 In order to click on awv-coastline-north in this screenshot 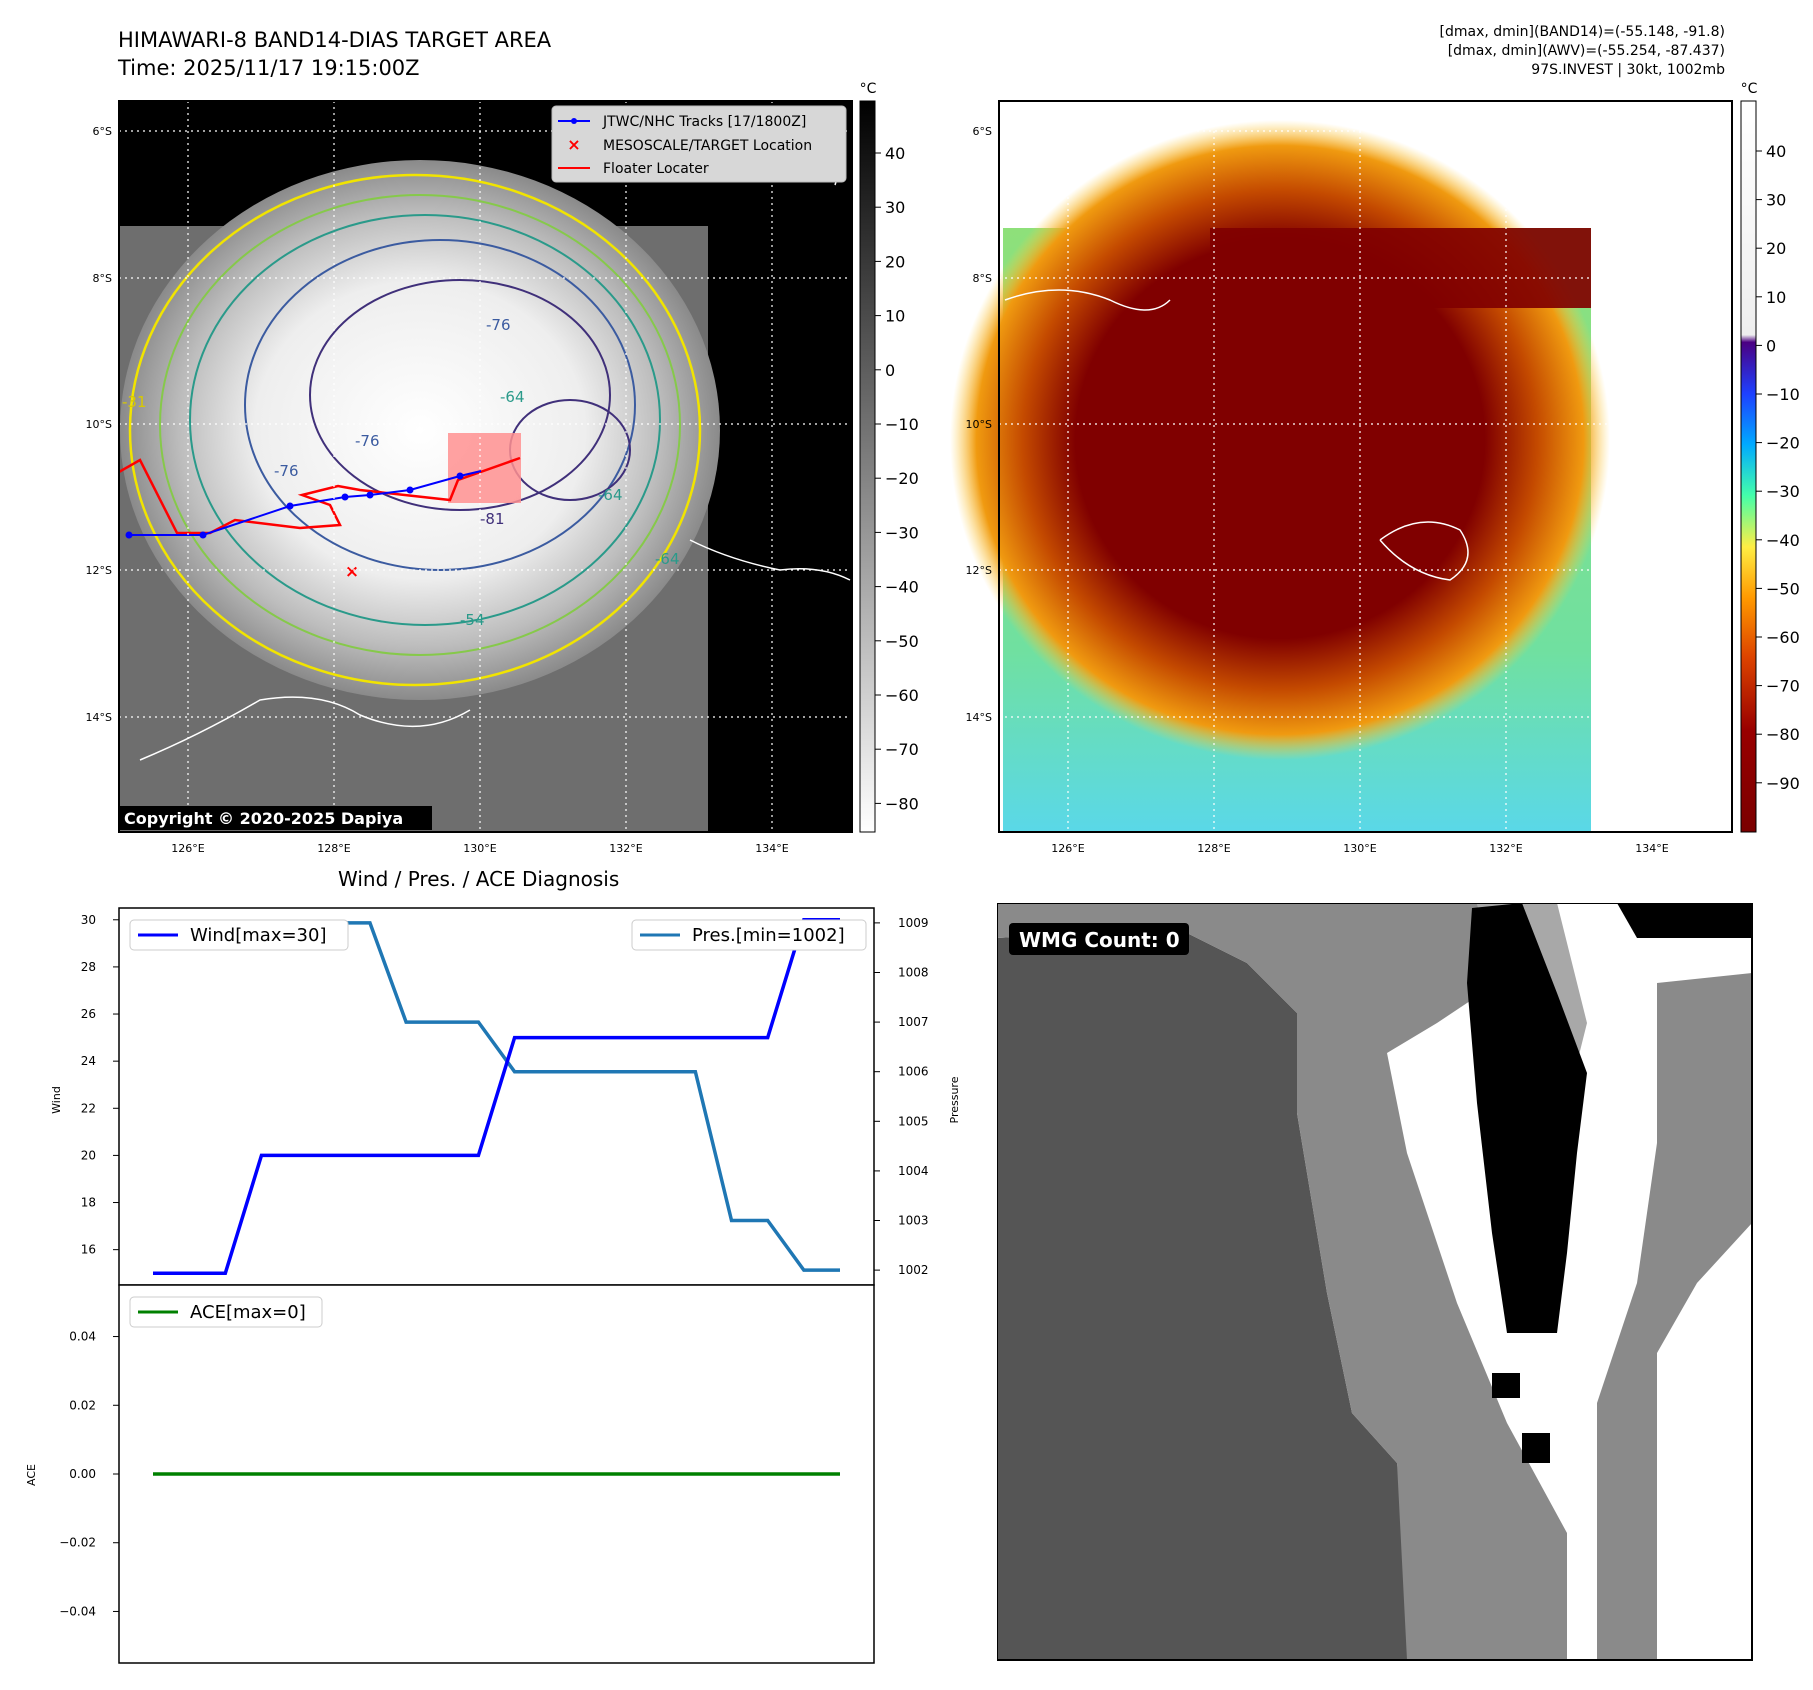, I will do `click(1087, 300)`.